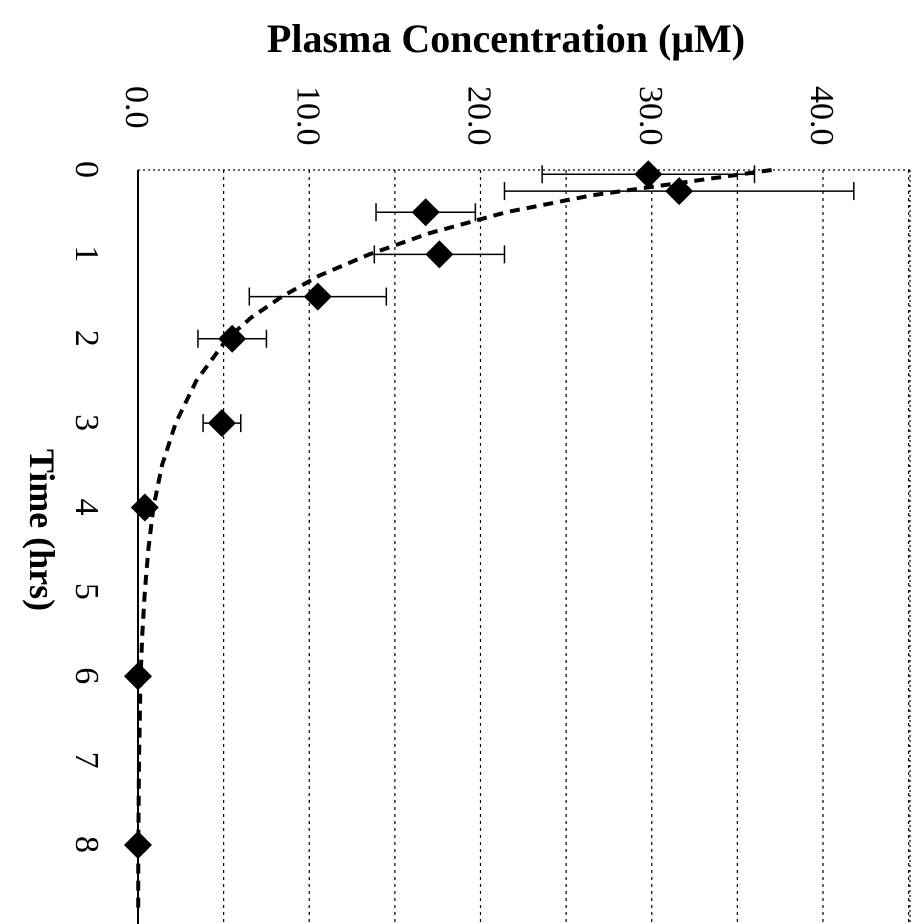  I want to click on y-tick-label: 20.0, so click(479, 116).